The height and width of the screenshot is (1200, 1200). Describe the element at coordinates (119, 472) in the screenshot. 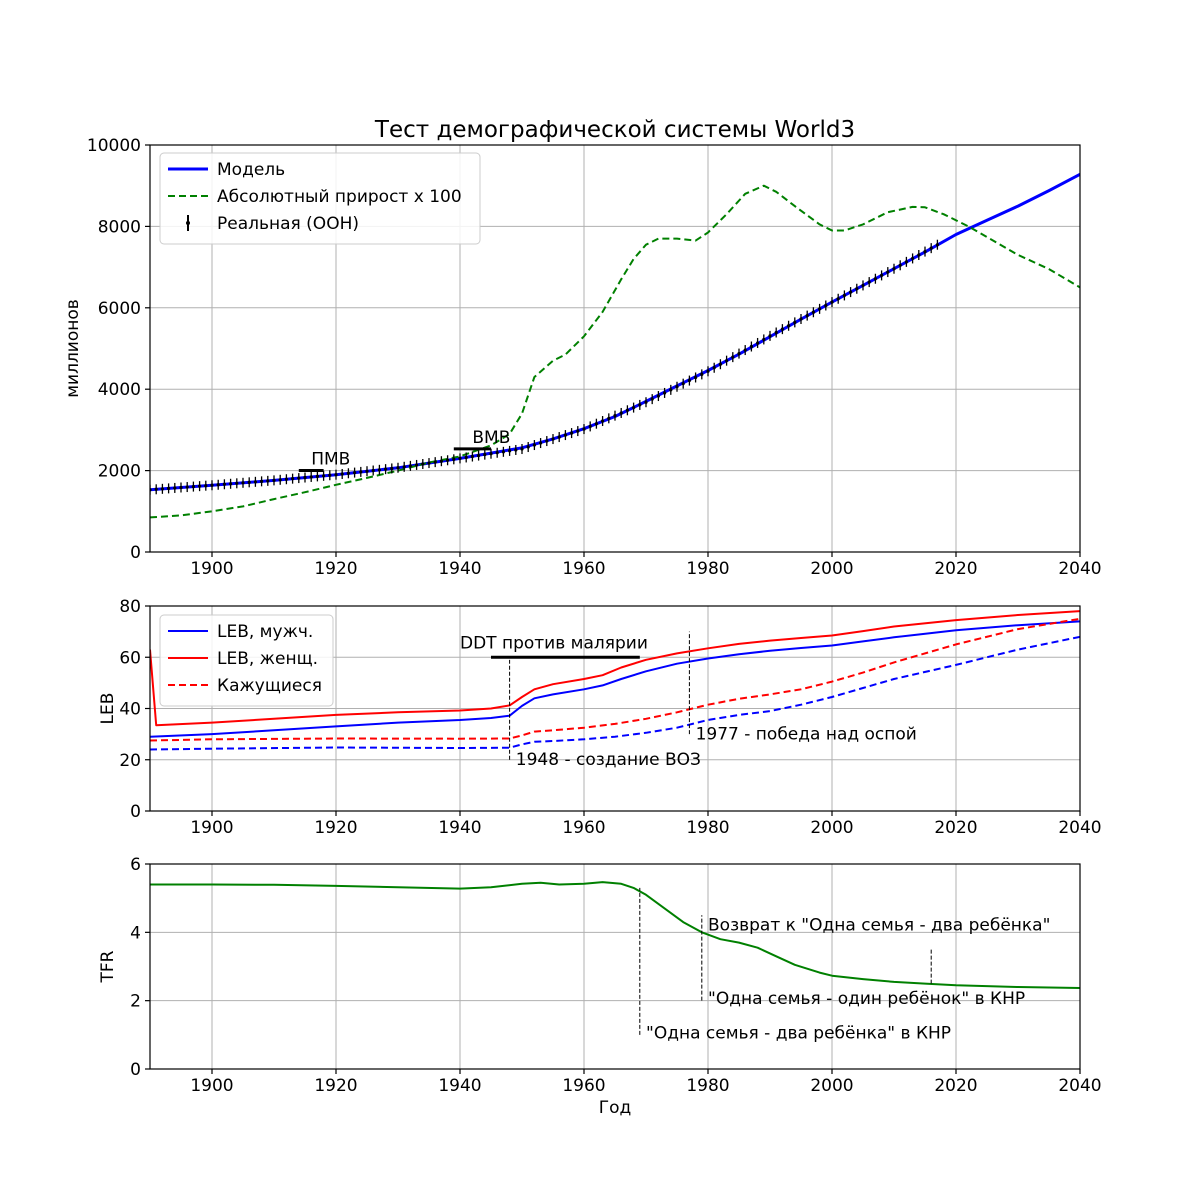

I see `y-tick-label: 2000` at that location.